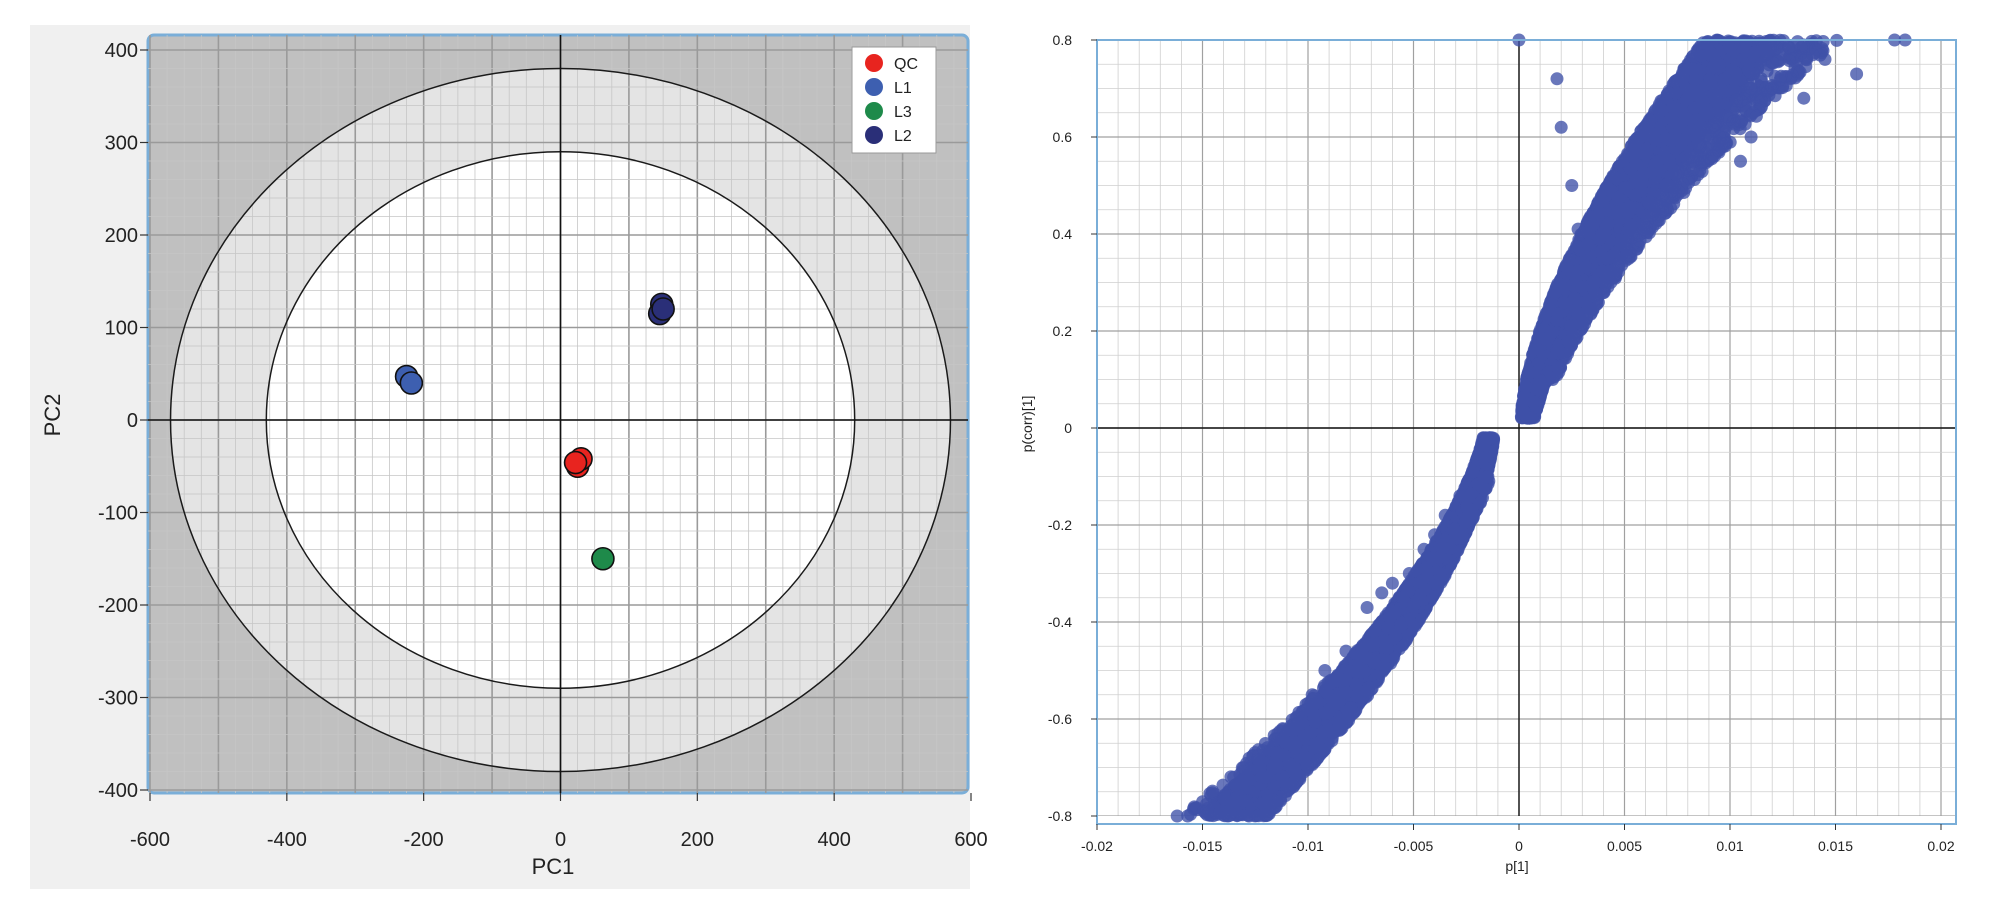  What do you see at coordinates (903, 136) in the screenshot?
I see `legend-label: L2` at bounding box center [903, 136].